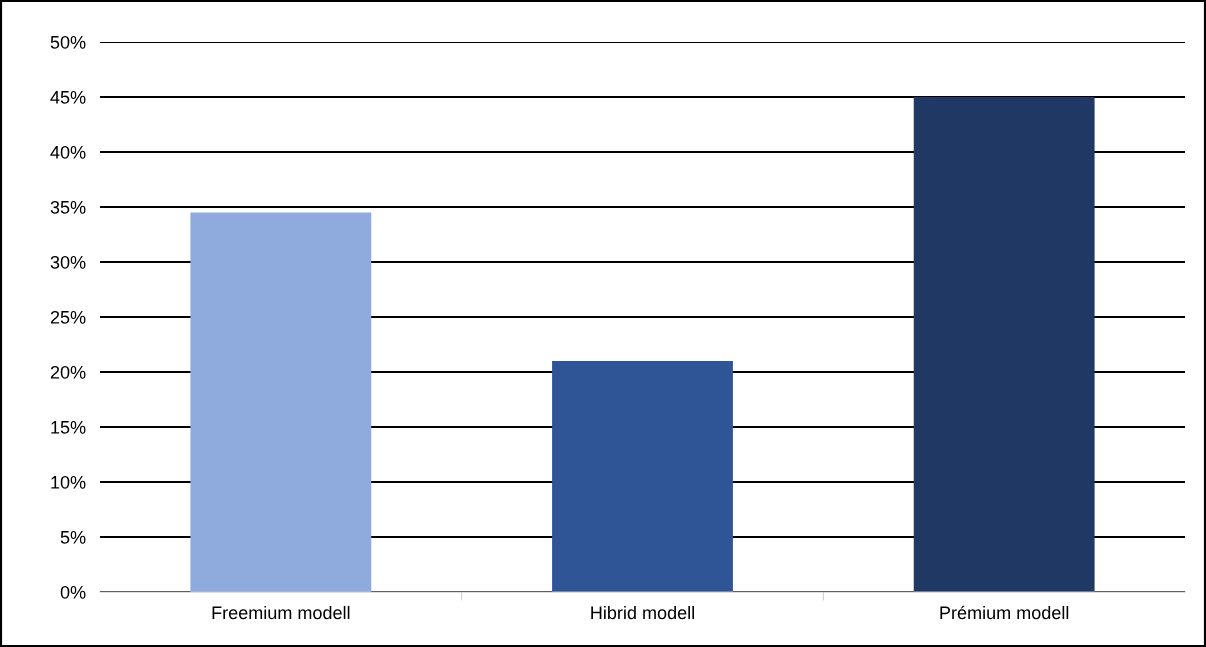  What do you see at coordinates (68, 152) in the screenshot?
I see `y-tick-label: 40%` at bounding box center [68, 152].